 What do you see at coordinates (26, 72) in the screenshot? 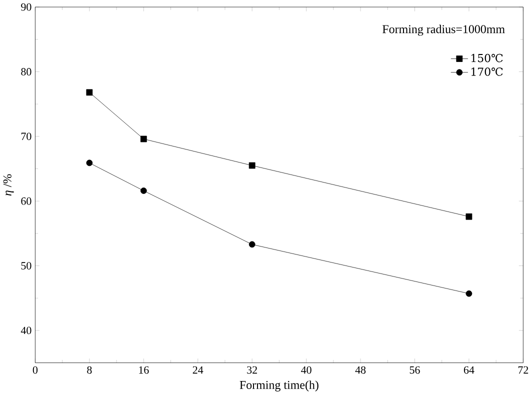
I see `y-tick-label: 80` at bounding box center [26, 72].